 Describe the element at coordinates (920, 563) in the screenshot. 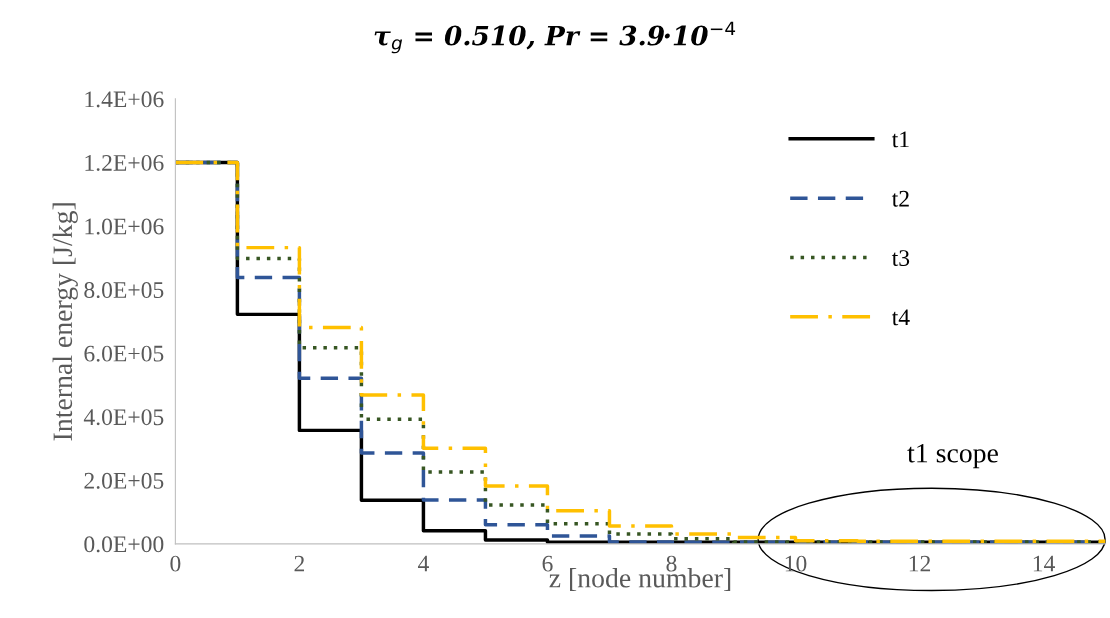

I see `x-tick-label: 12` at that location.